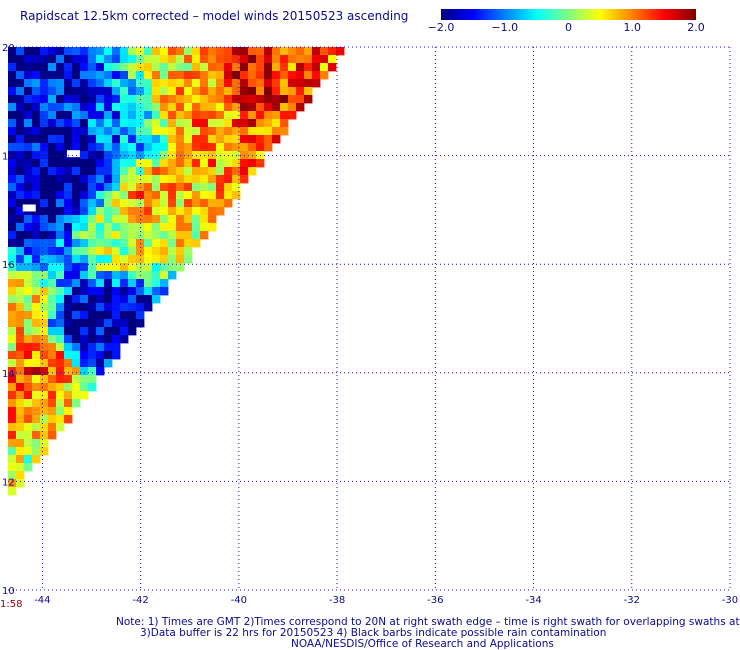  Describe the element at coordinates (730, 600) in the screenshot. I see `longitude-label: -30` at that location.